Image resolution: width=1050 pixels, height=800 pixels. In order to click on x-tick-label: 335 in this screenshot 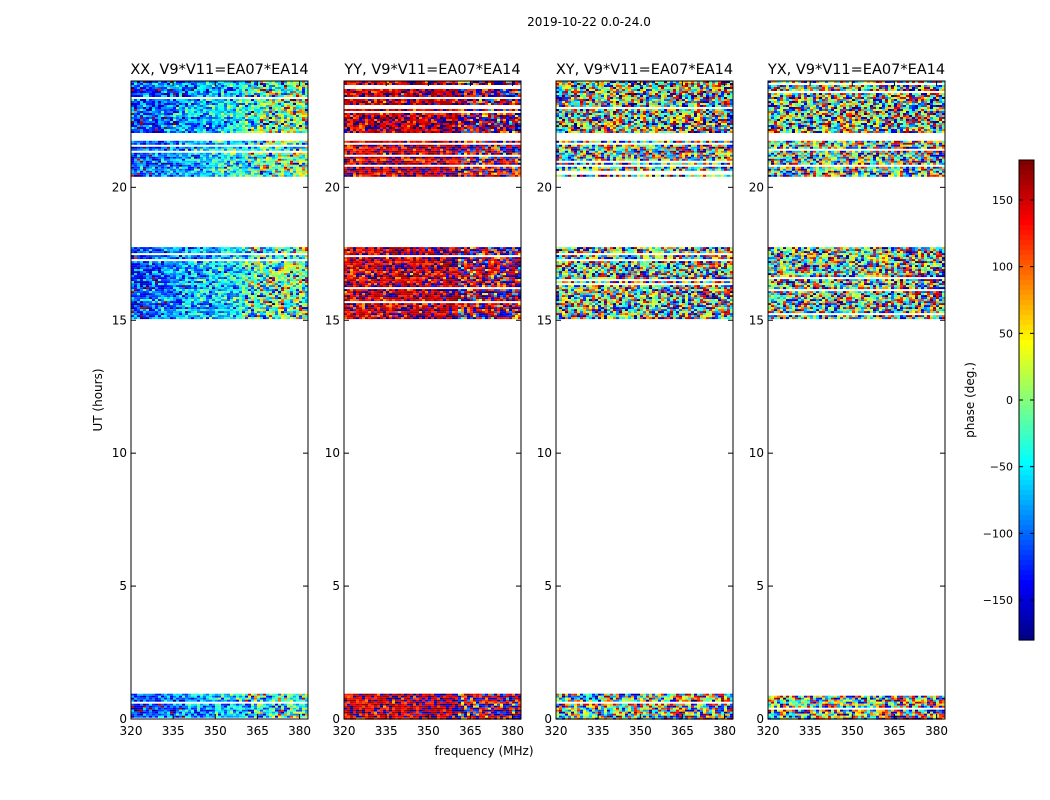, I will do `click(810, 731)`.